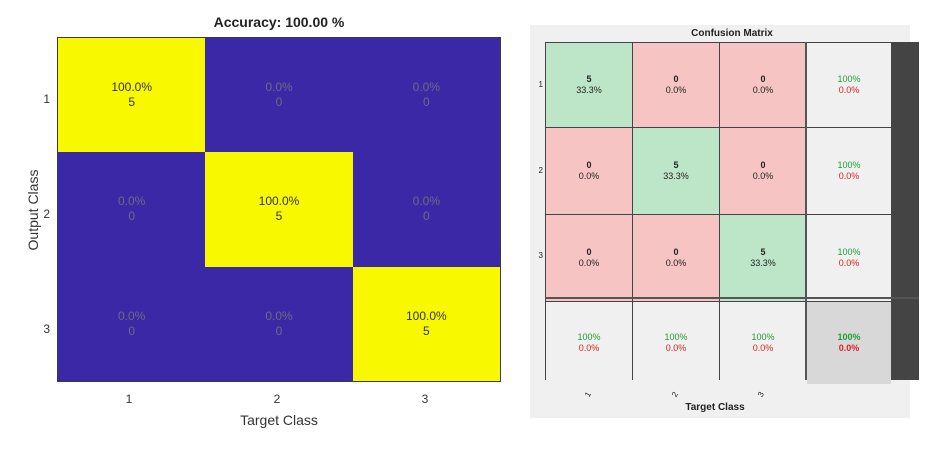 The height and width of the screenshot is (454, 943). Describe the element at coordinates (588, 394) in the screenshot. I see `cm-x-tick: 1` at that location.